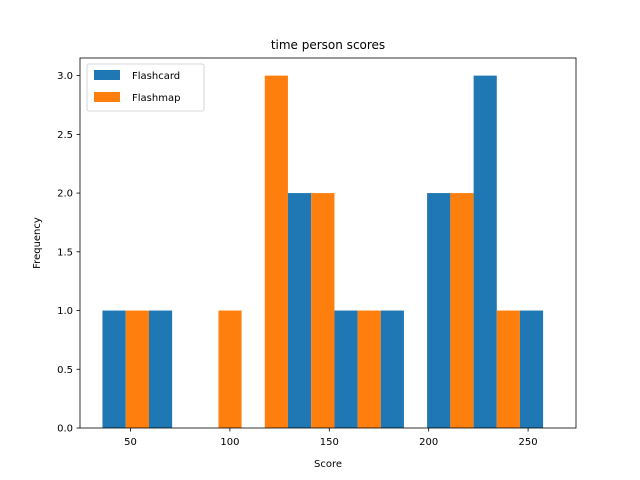  Describe the element at coordinates (107, 97) in the screenshot. I see `legend-swatch-flashmap` at that location.